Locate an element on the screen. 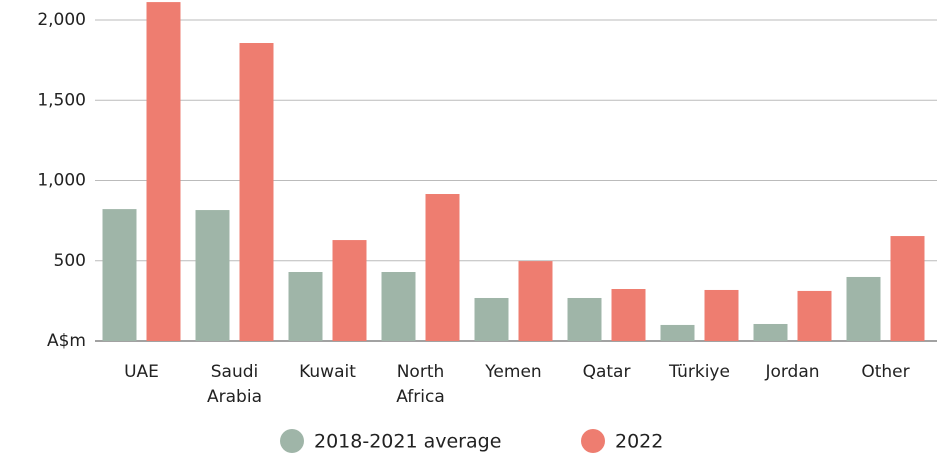 The width and height of the screenshot is (937, 458). y-tick-label: 1,500 is located at coordinates (61, 100).